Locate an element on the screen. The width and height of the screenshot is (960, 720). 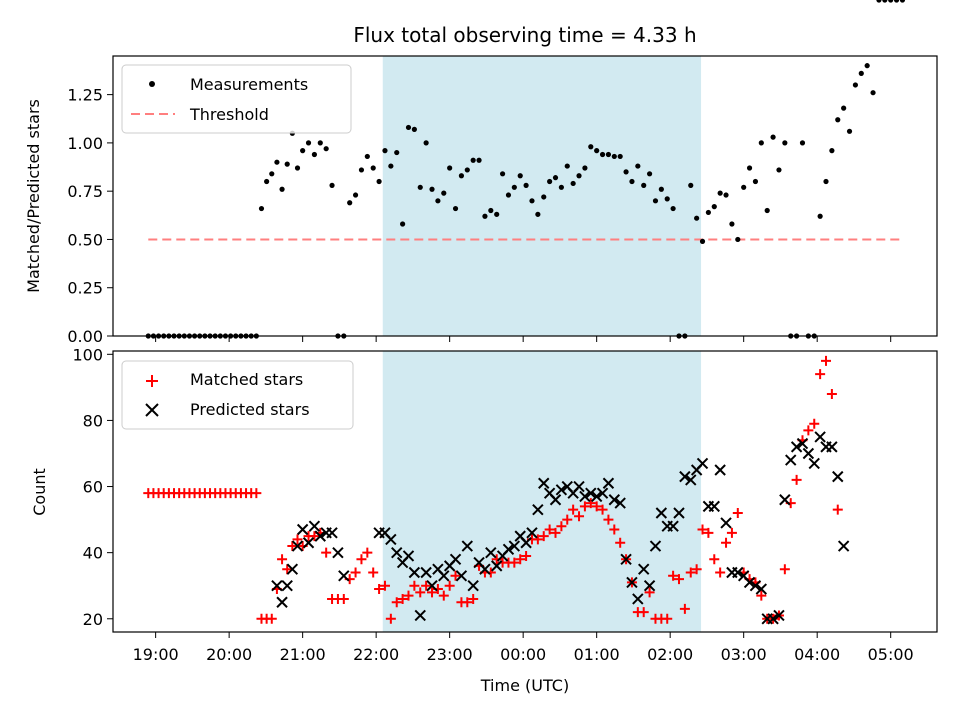
bottom-legend-box is located at coordinates (237, 395).